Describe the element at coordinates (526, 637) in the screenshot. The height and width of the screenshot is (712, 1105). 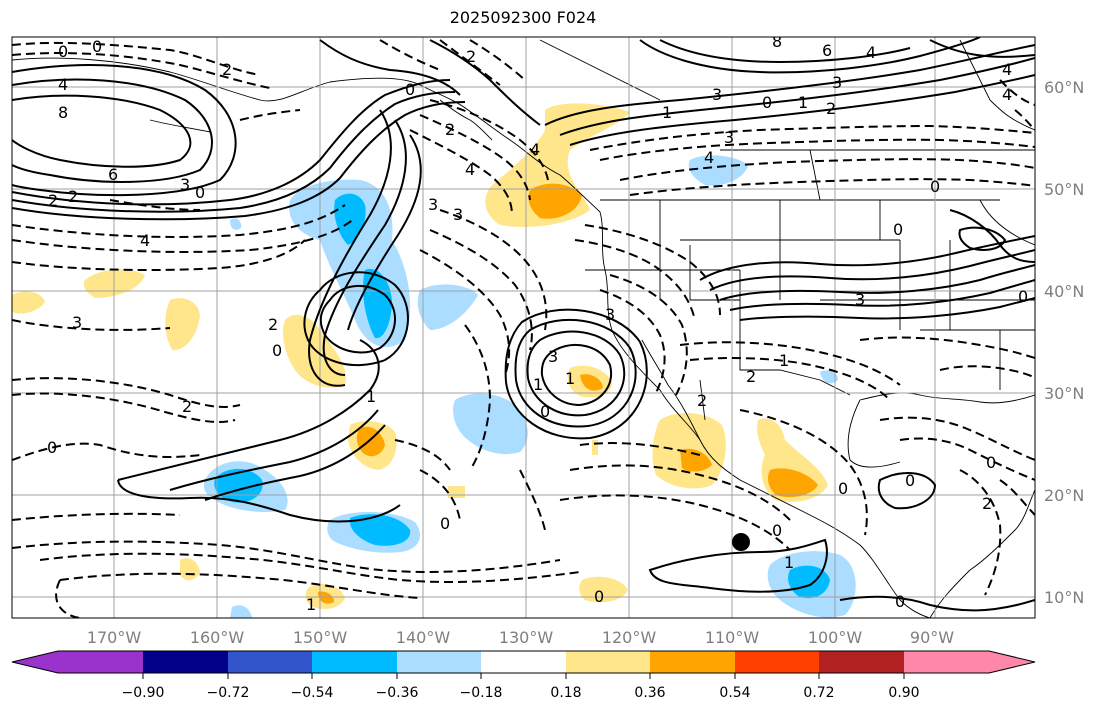
I see `longitude-label: 130°W` at that location.